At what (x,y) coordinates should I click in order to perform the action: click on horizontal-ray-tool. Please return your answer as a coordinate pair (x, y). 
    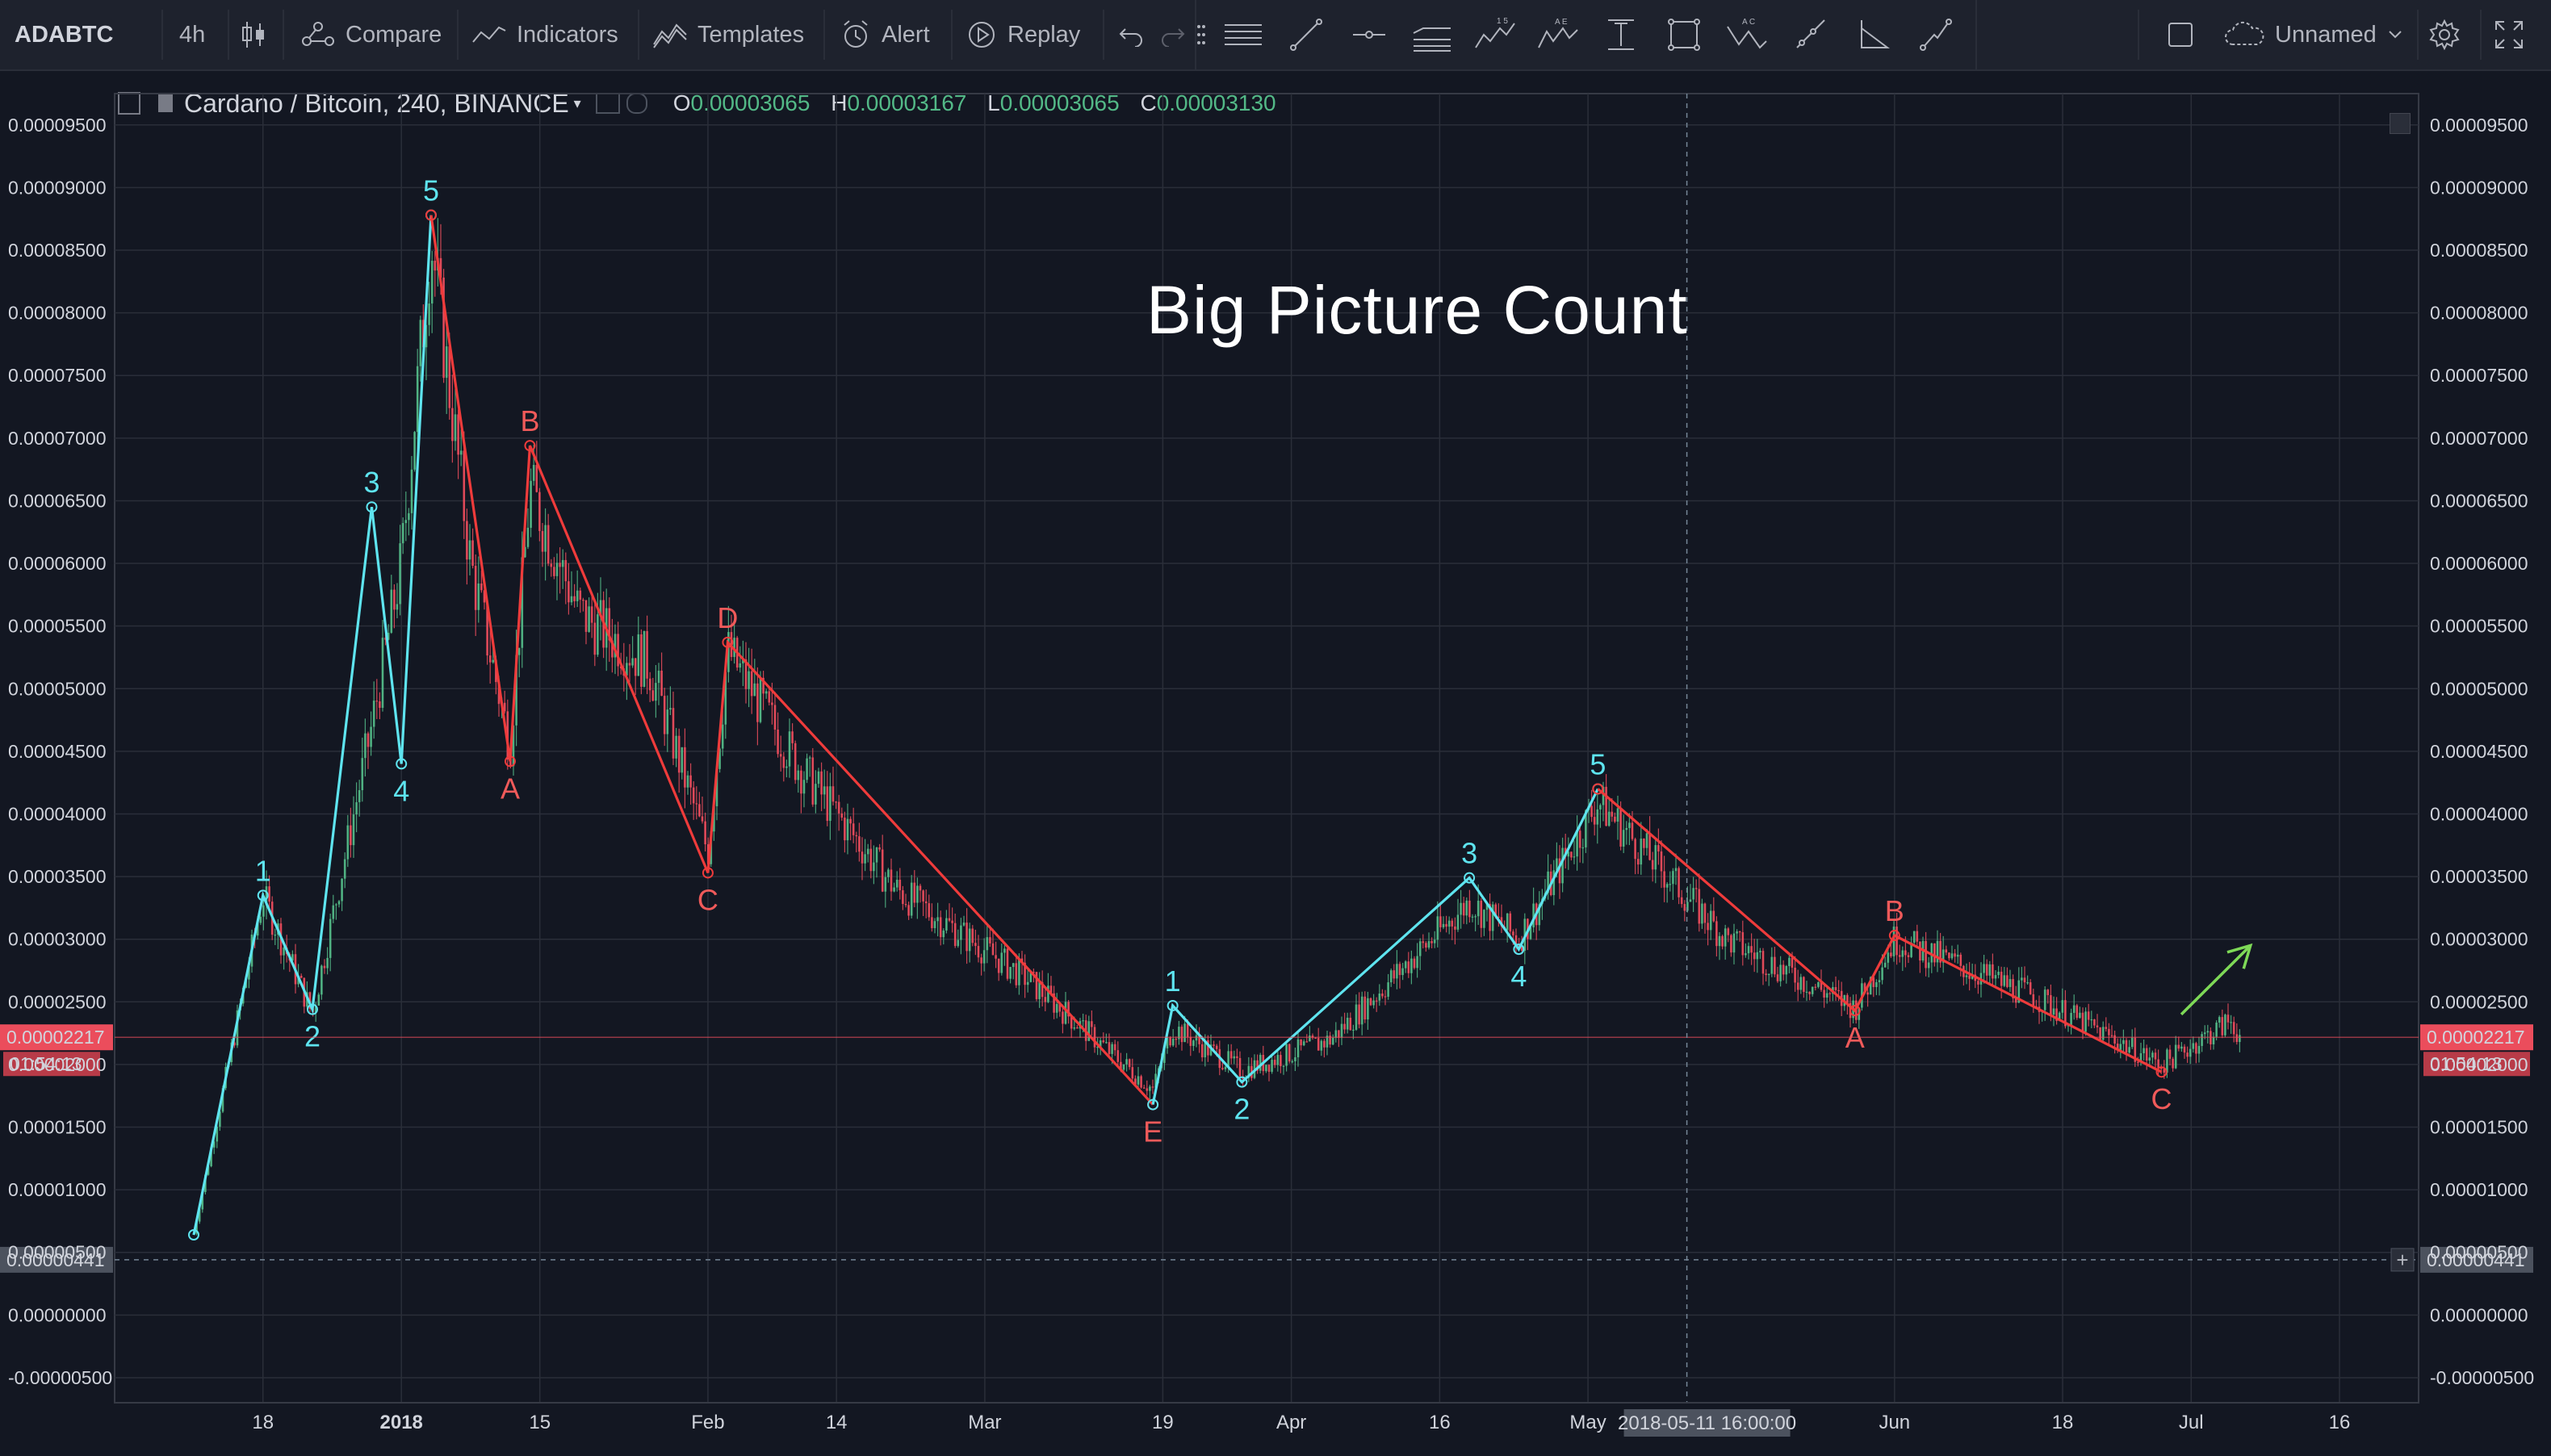
    Looking at the image, I should click on (1369, 35).